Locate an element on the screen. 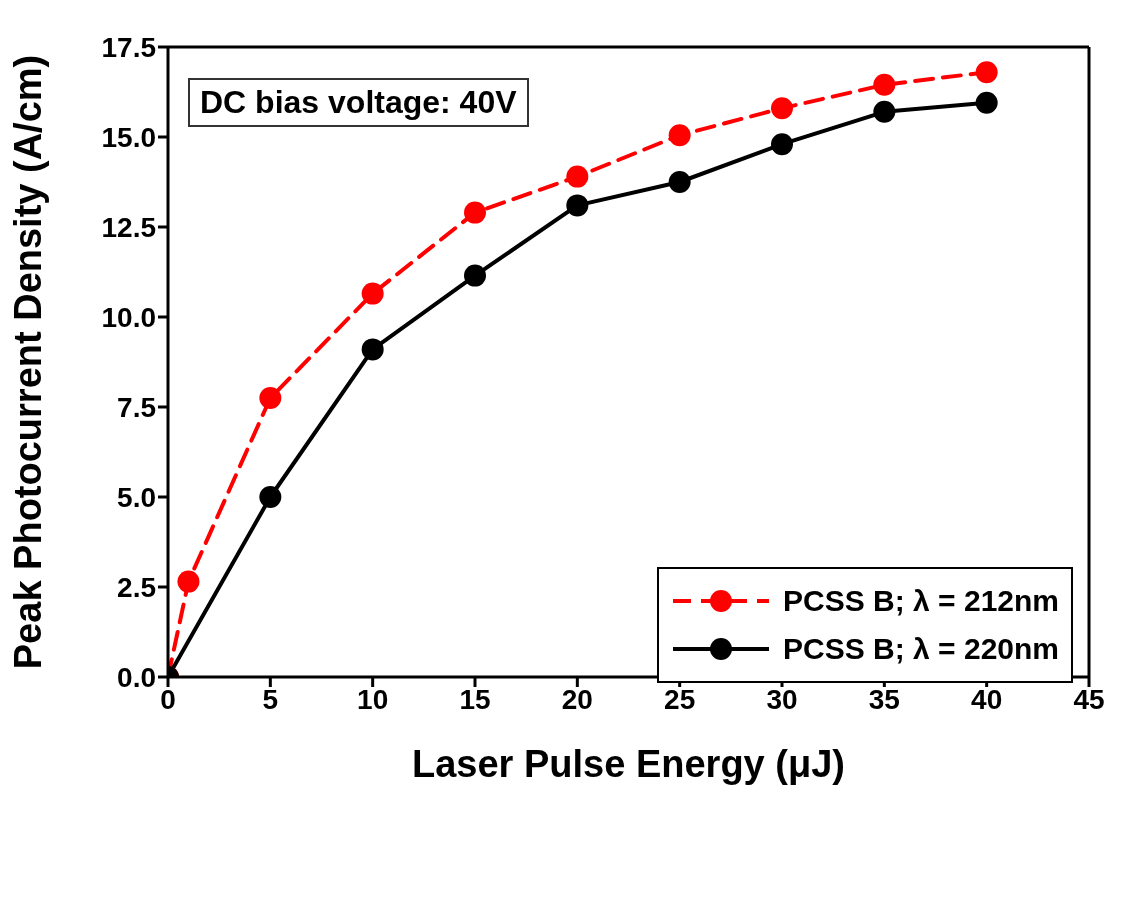  legend-label: PCSS B; λ = 212nm is located at coordinates (921, 601).